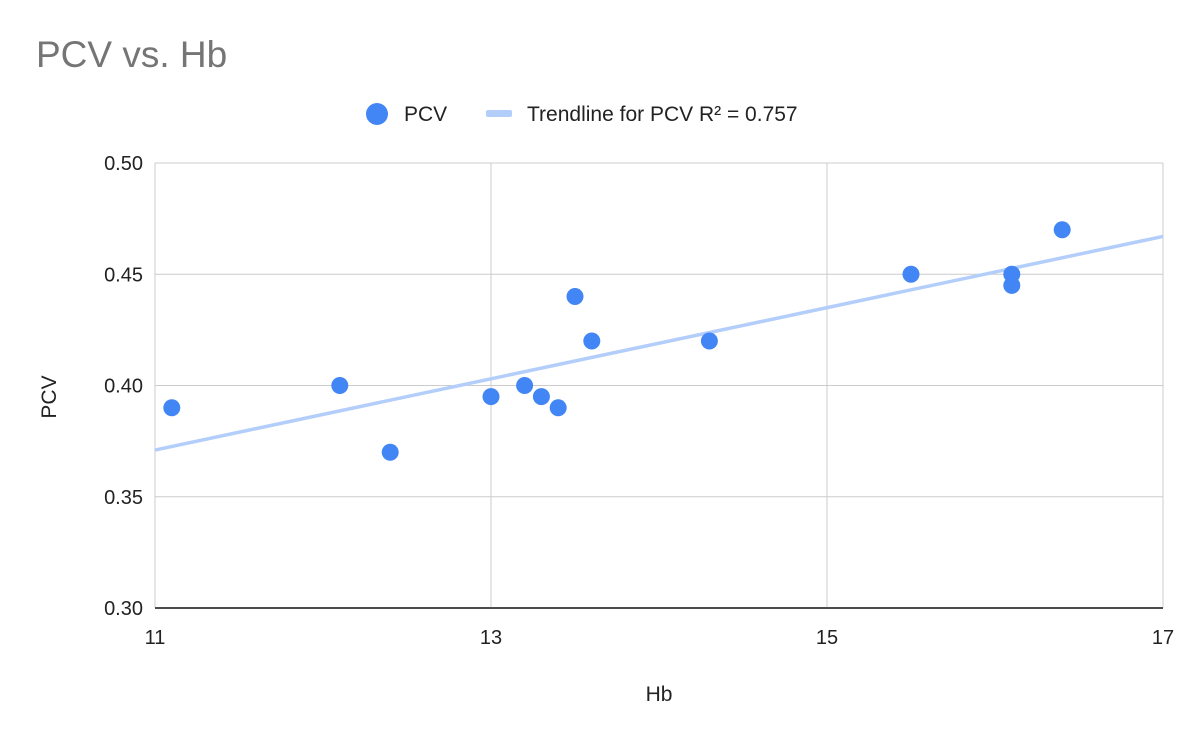  I want to click on x-tick-label: 15, so click(827, 638).